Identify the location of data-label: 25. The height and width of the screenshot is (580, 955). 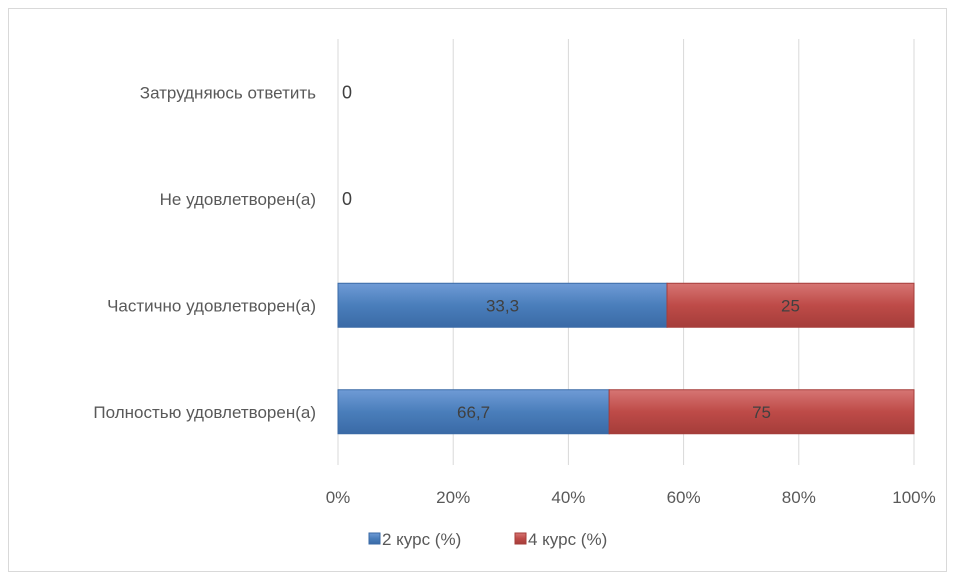
(790, 305).